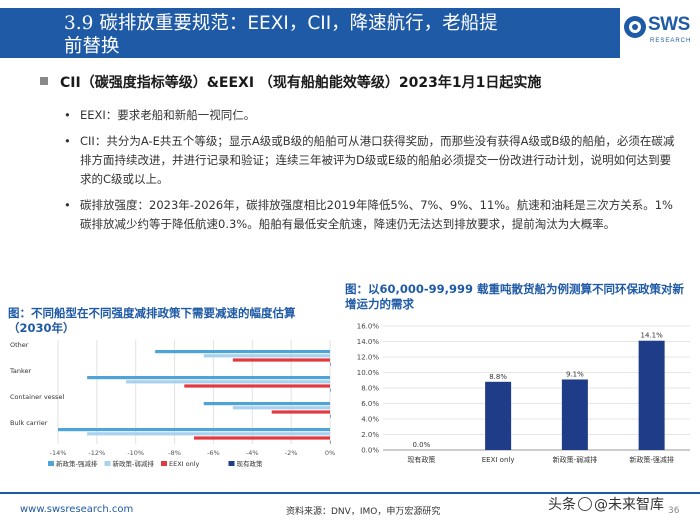  Describe the element at coordinates (174, 453) in the screenshot. I see `x-tick-label: -8%` at that location.